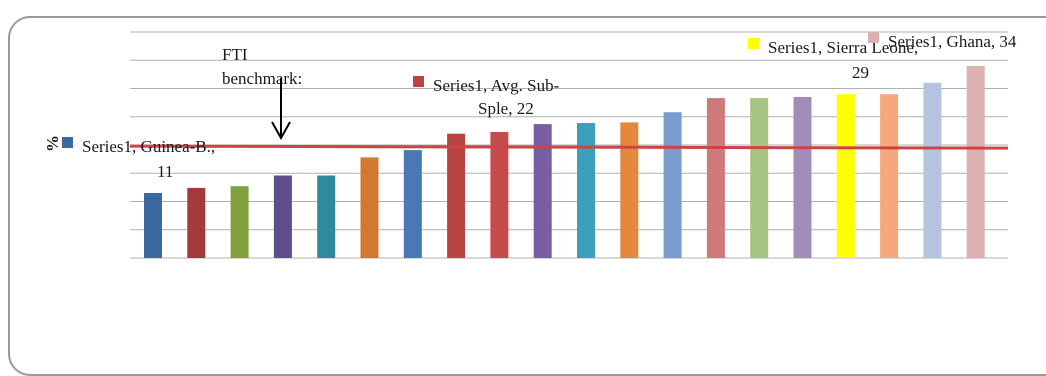 This screenshot has width=1046, height=376. Describe the element at coordinates (506, 108) in the screenshot. I see `data-label-value: Sple, 22` at that location.